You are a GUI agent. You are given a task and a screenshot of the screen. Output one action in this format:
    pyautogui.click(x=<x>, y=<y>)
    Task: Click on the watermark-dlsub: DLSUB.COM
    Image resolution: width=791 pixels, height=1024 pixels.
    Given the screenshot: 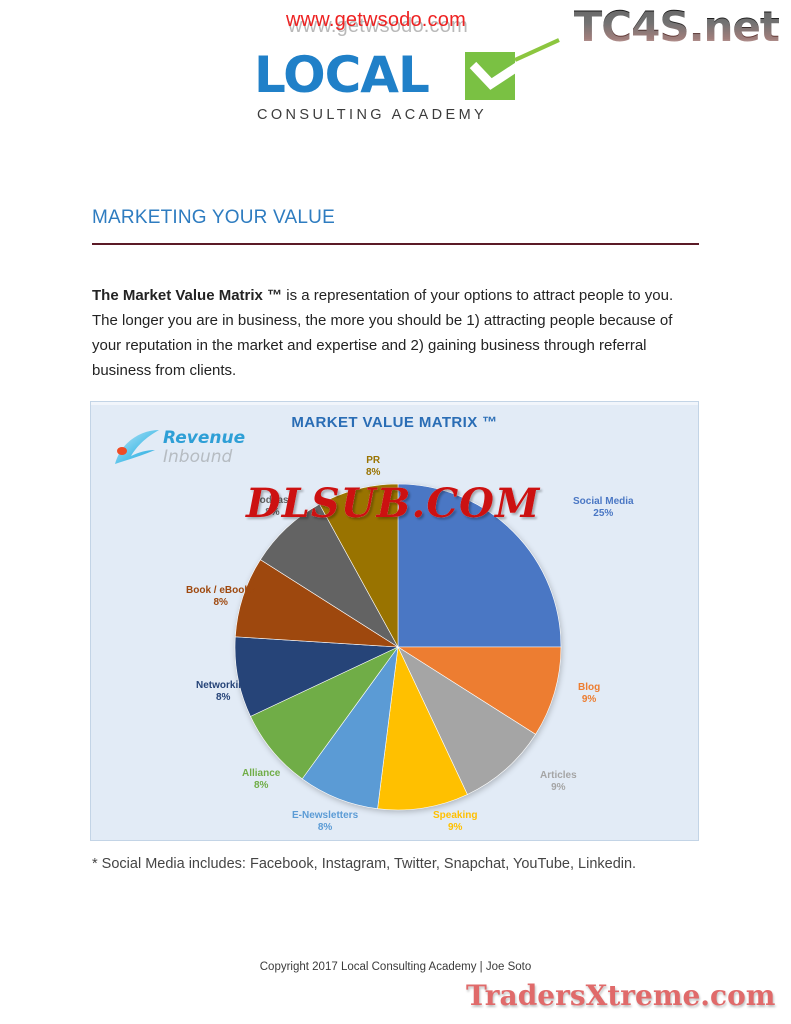 What is the action you would take?
    pyautogui.click(x=393, y=504)
    